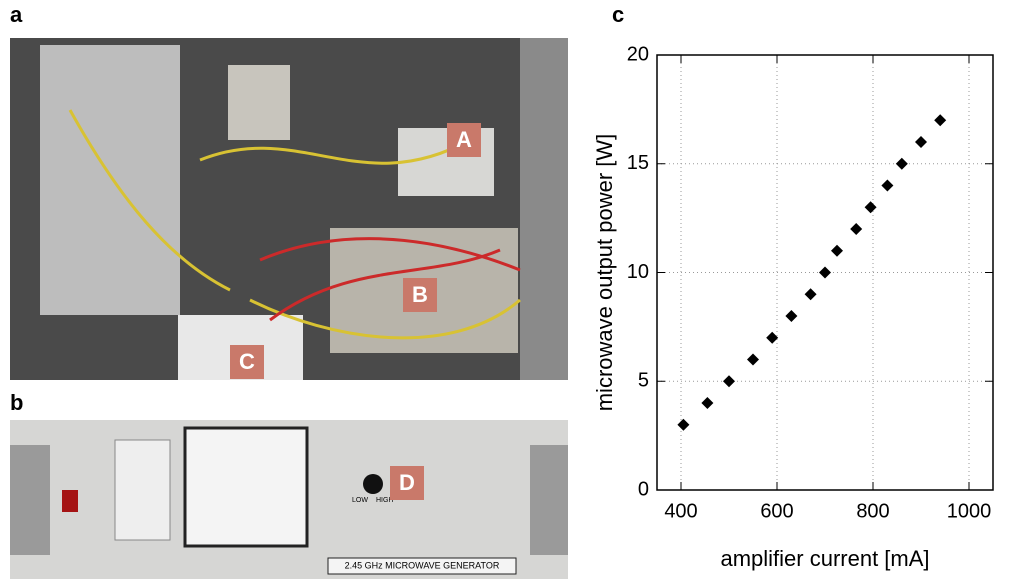  Describe the element at coordinates (70, 501) in the screenshot. I see `switch` at that location.